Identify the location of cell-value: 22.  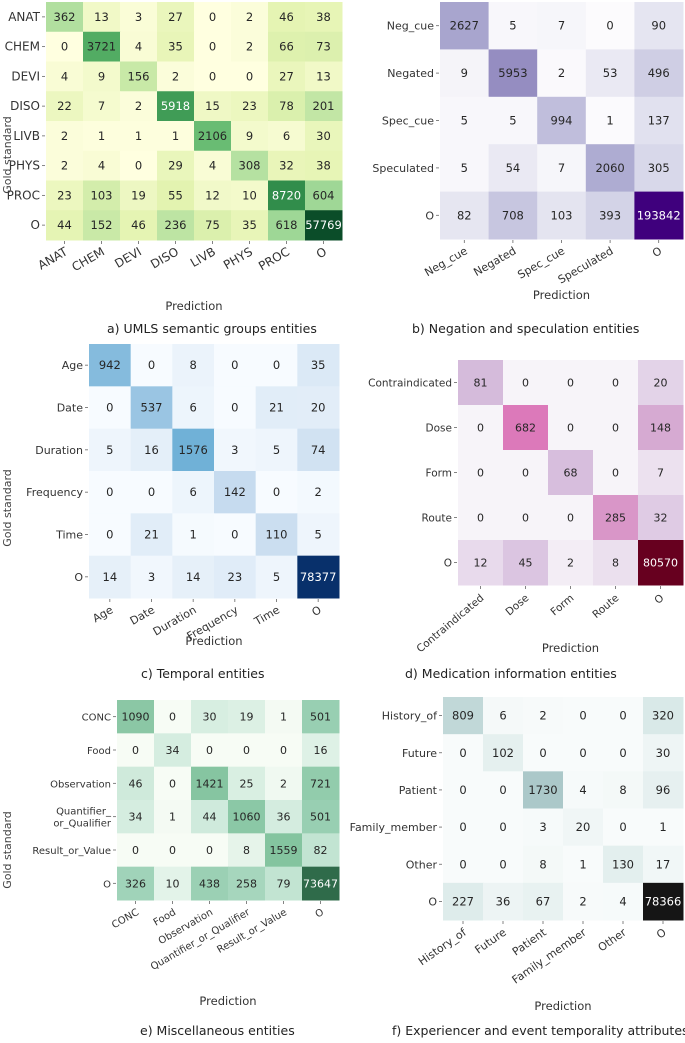
(64, 106).